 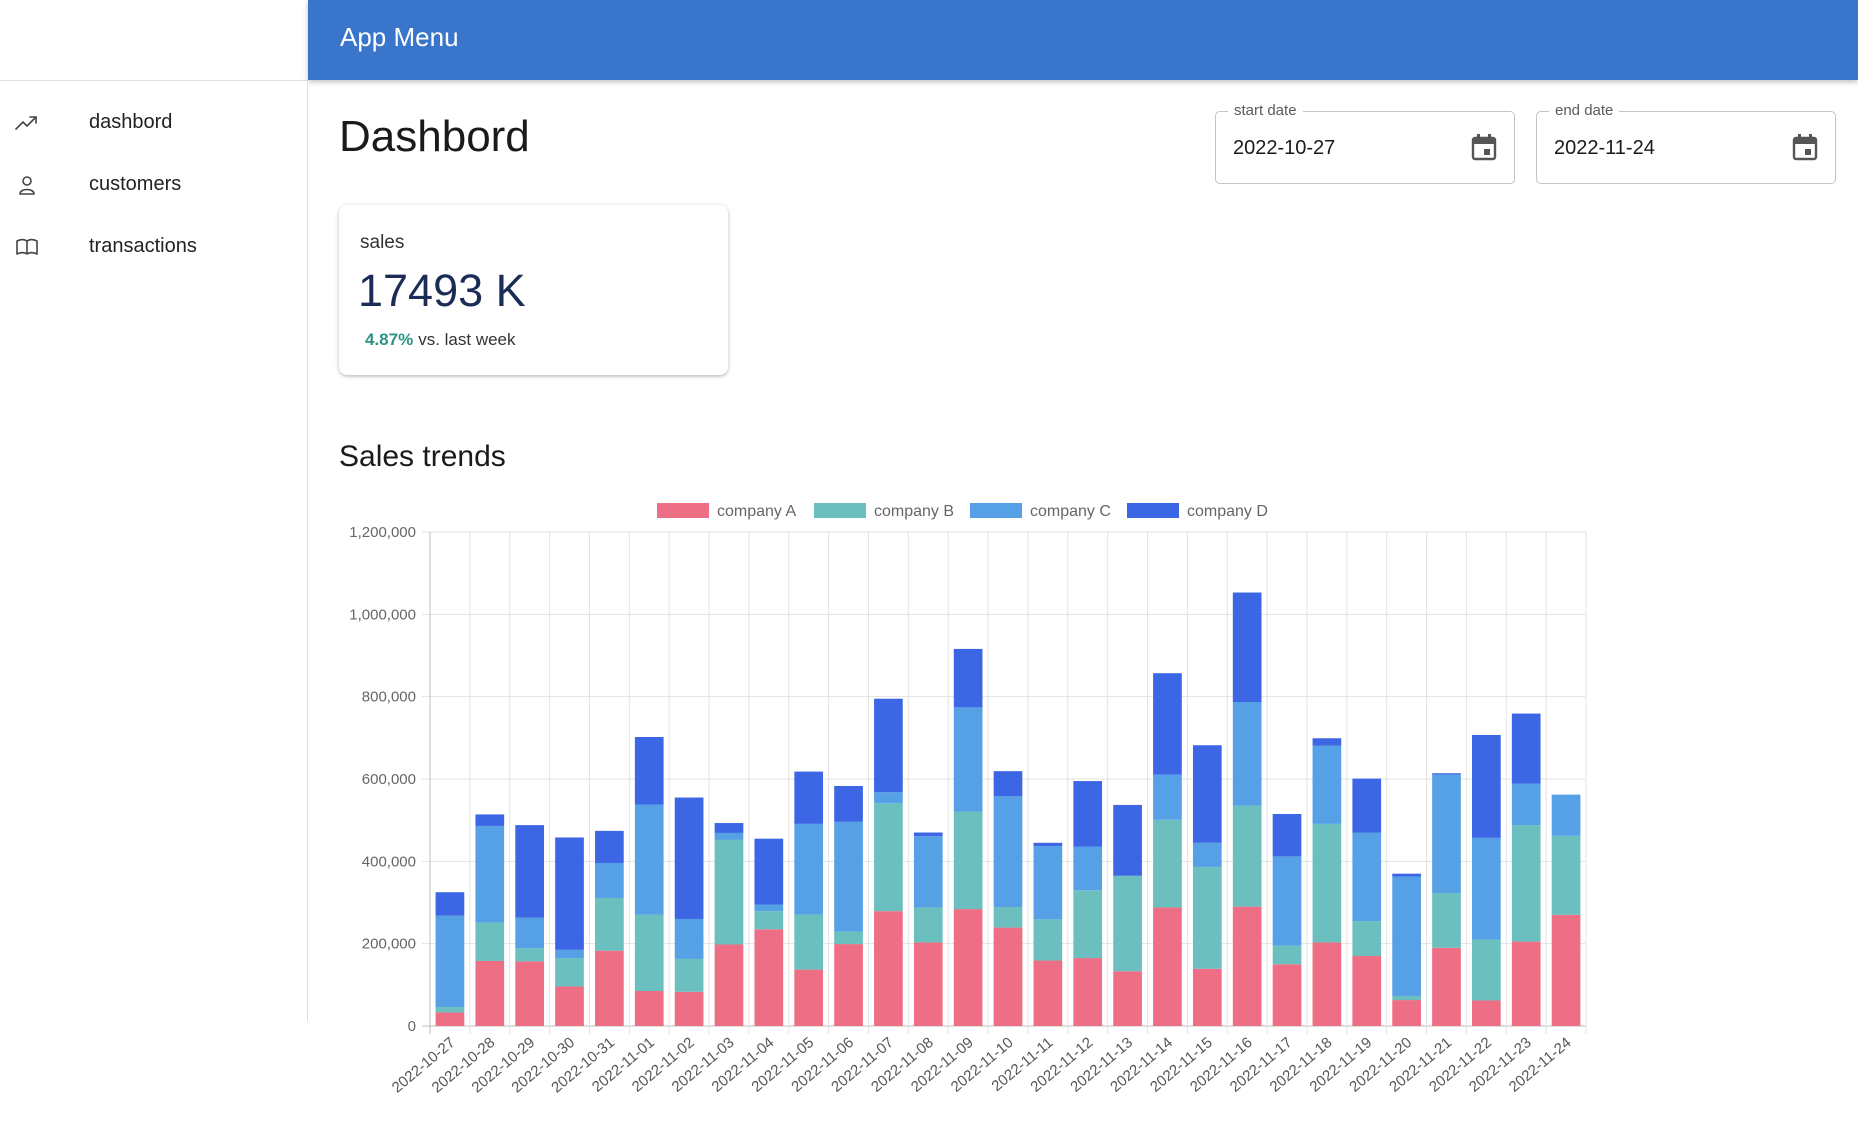 What do you see at coordinates (756, 511) in the screenshot?
I see `legend-label: company A` at bounding box center [756, 511].